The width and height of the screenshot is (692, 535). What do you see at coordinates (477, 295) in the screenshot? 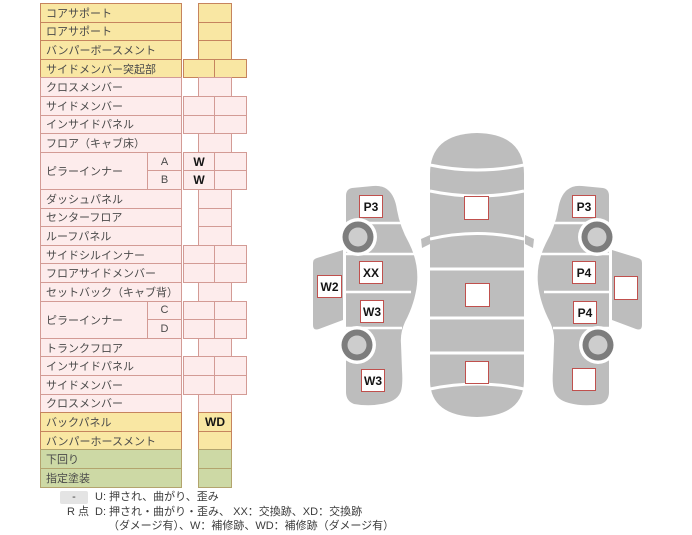
I see `damage-mark-top-roof` at bounding box center [477, 295].